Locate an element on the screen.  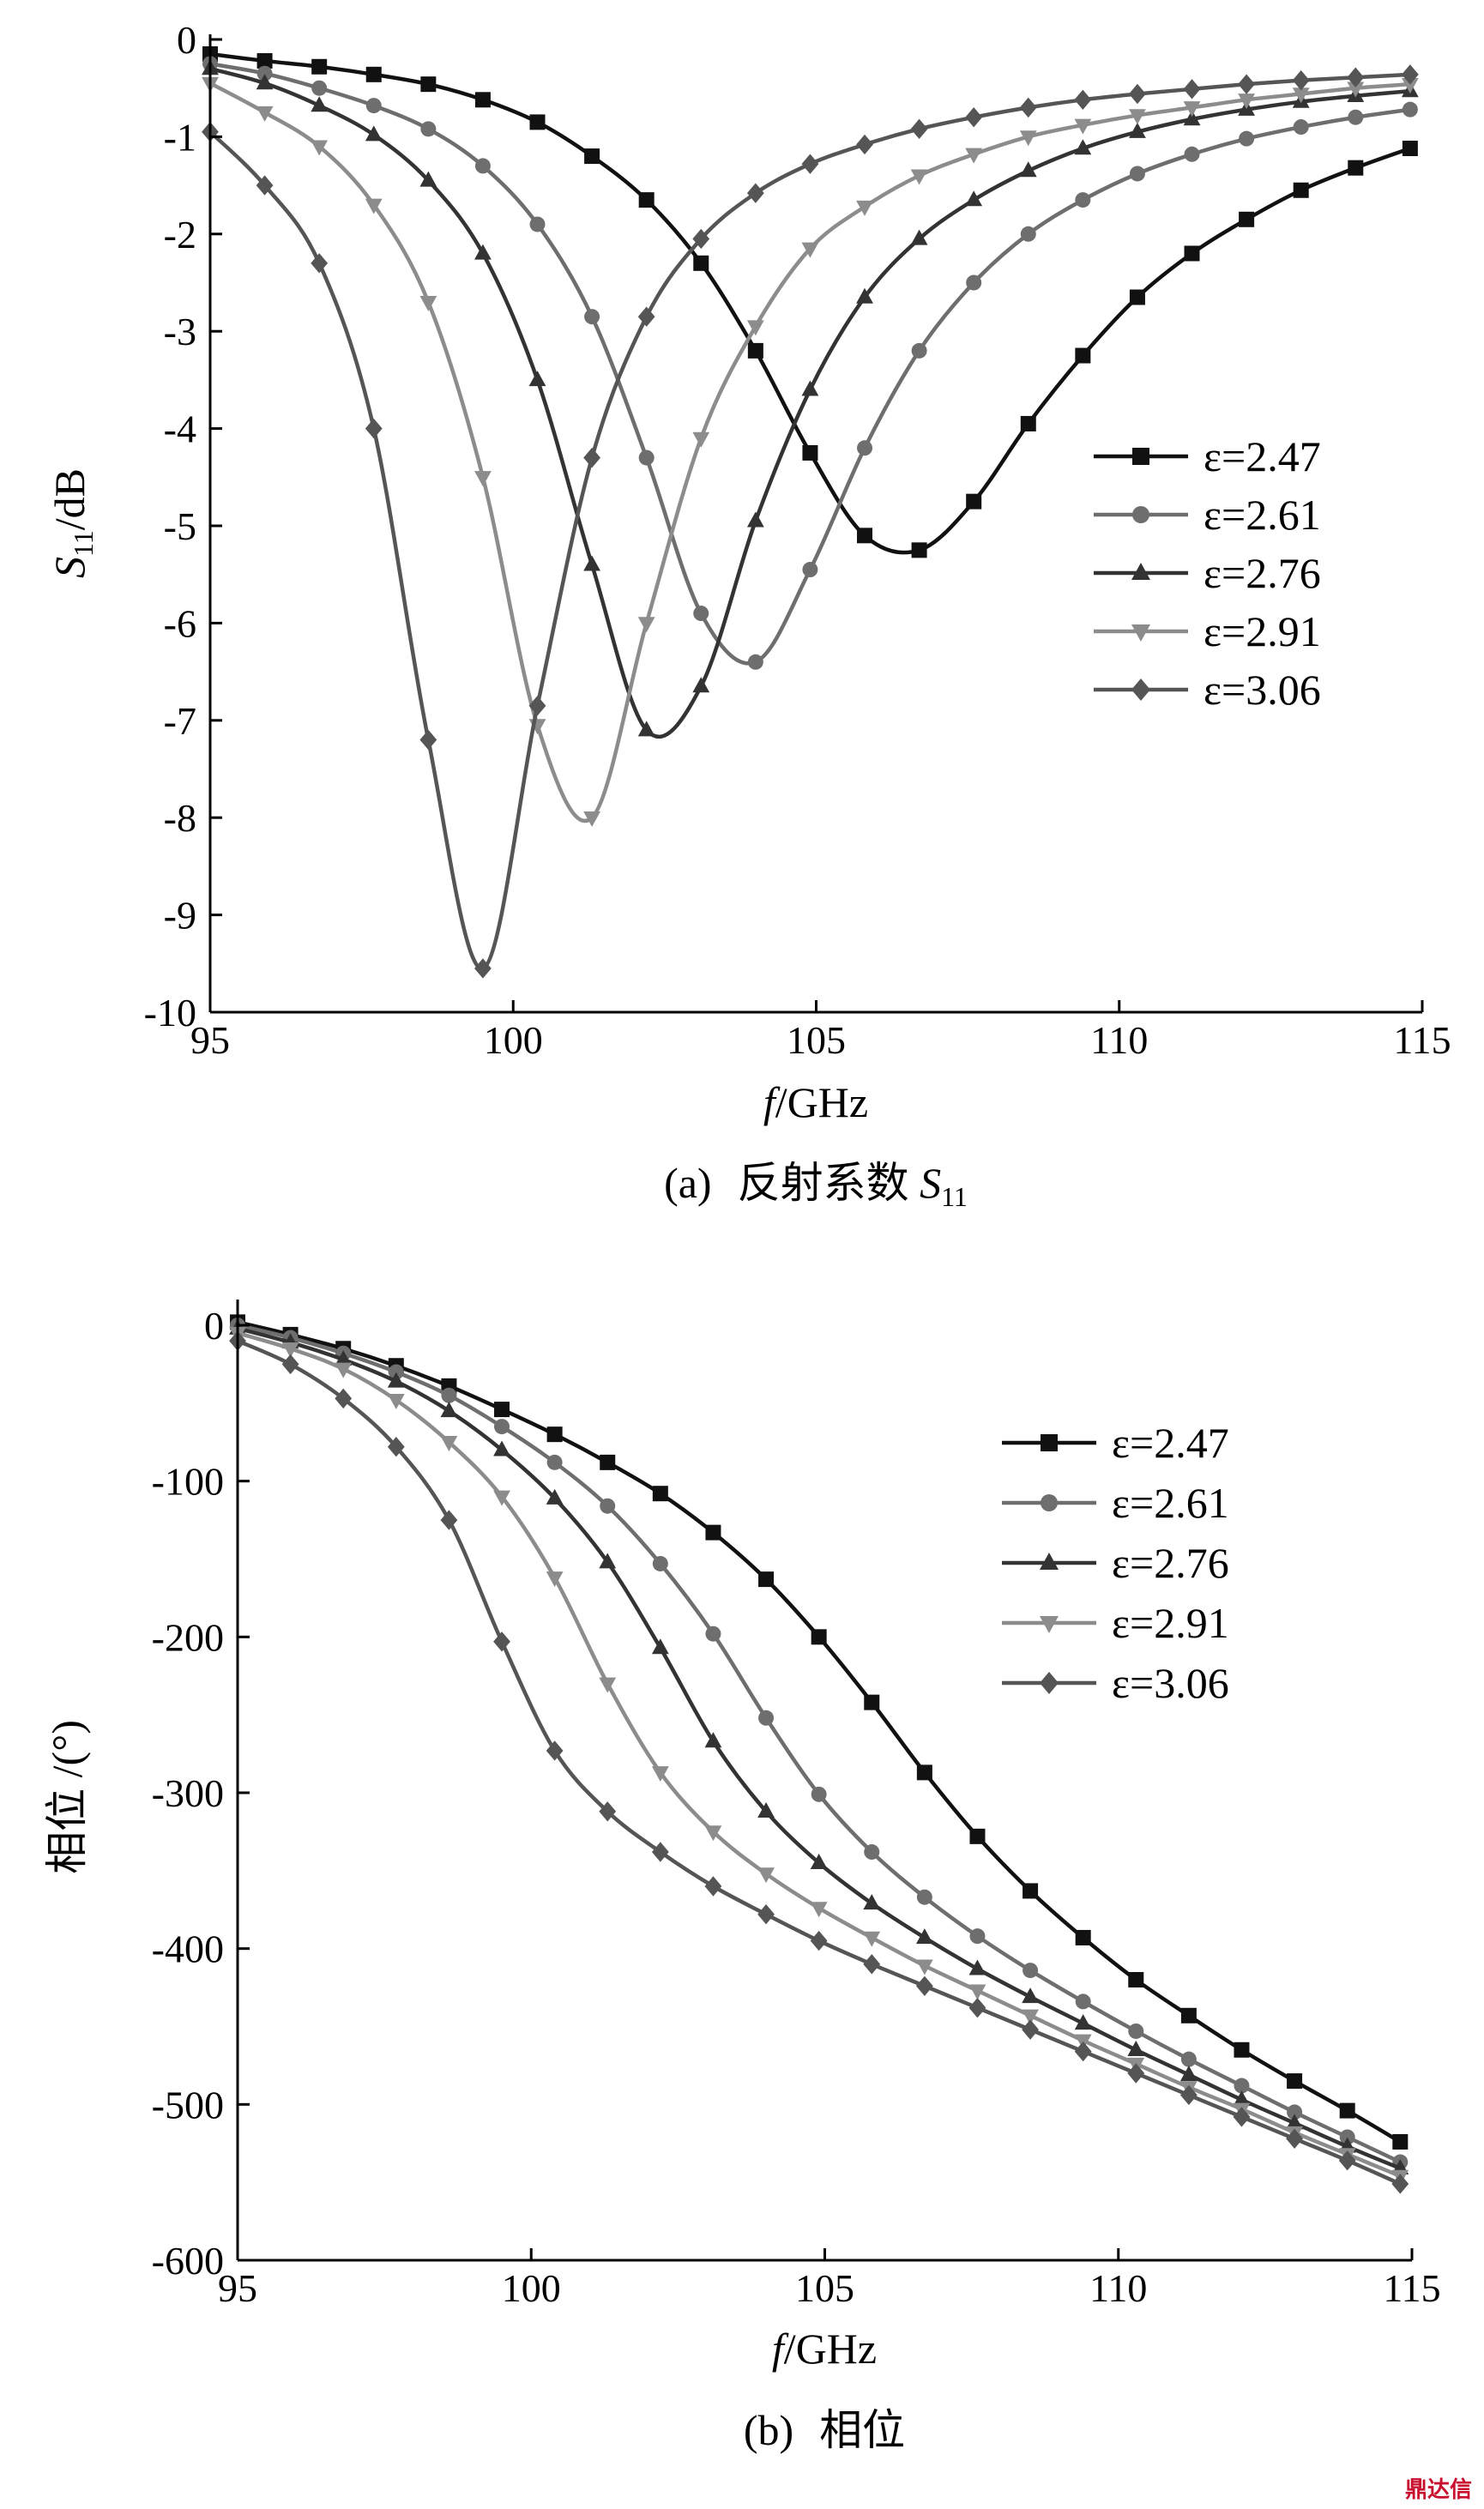
panel-b-caption: (b) 相位 is located at coordinates (824, 2430).